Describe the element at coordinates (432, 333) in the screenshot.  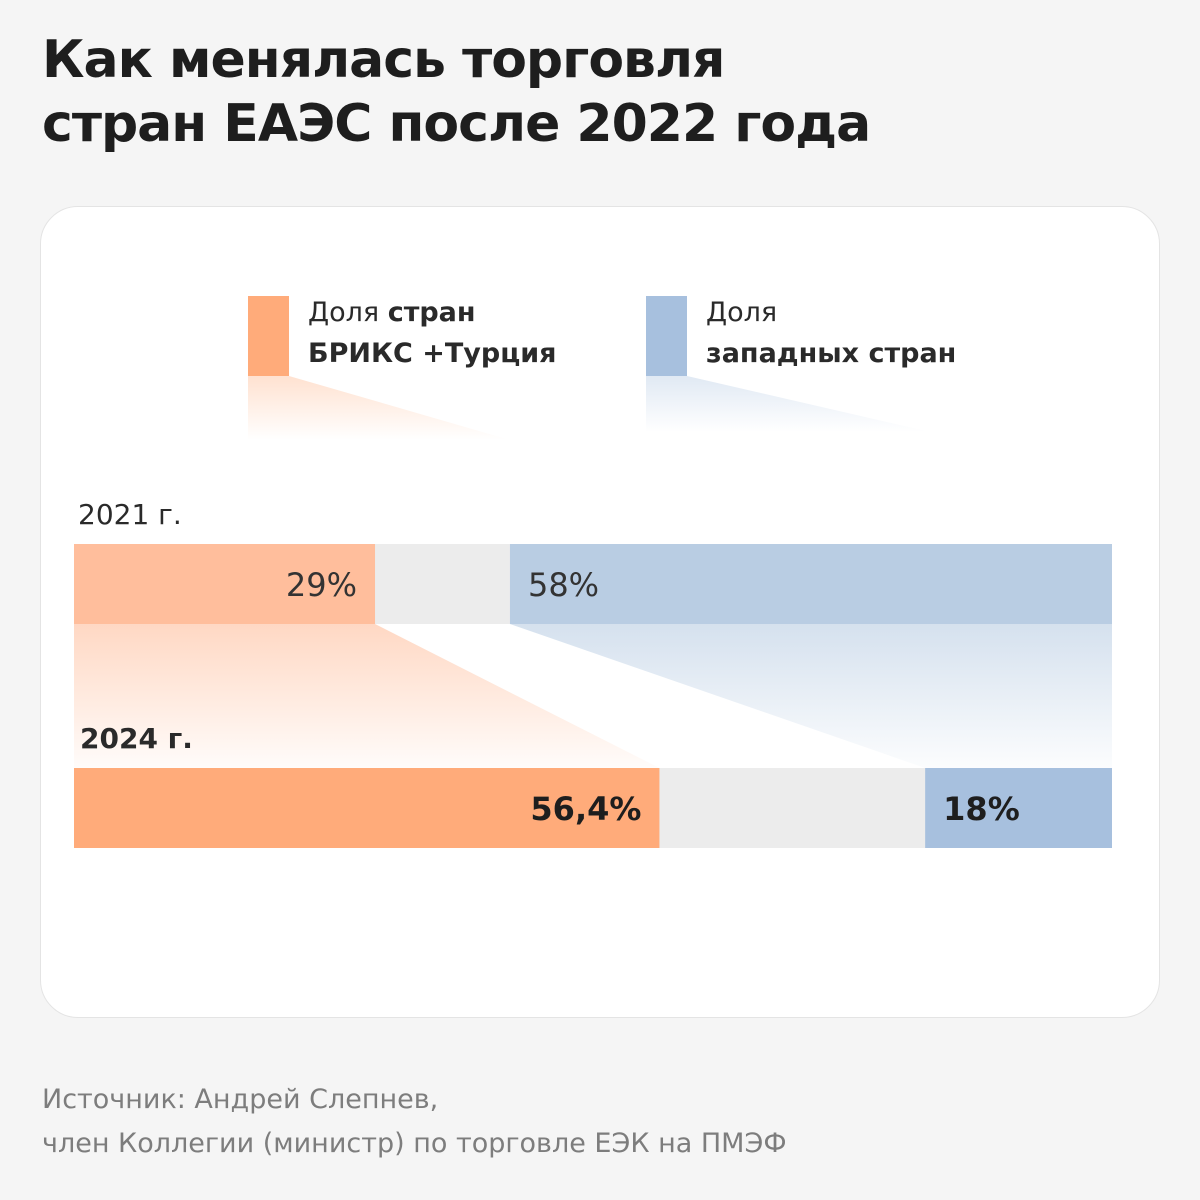
I see `legend-brics-label: Доля стран БРИКС +Турция` at that location.